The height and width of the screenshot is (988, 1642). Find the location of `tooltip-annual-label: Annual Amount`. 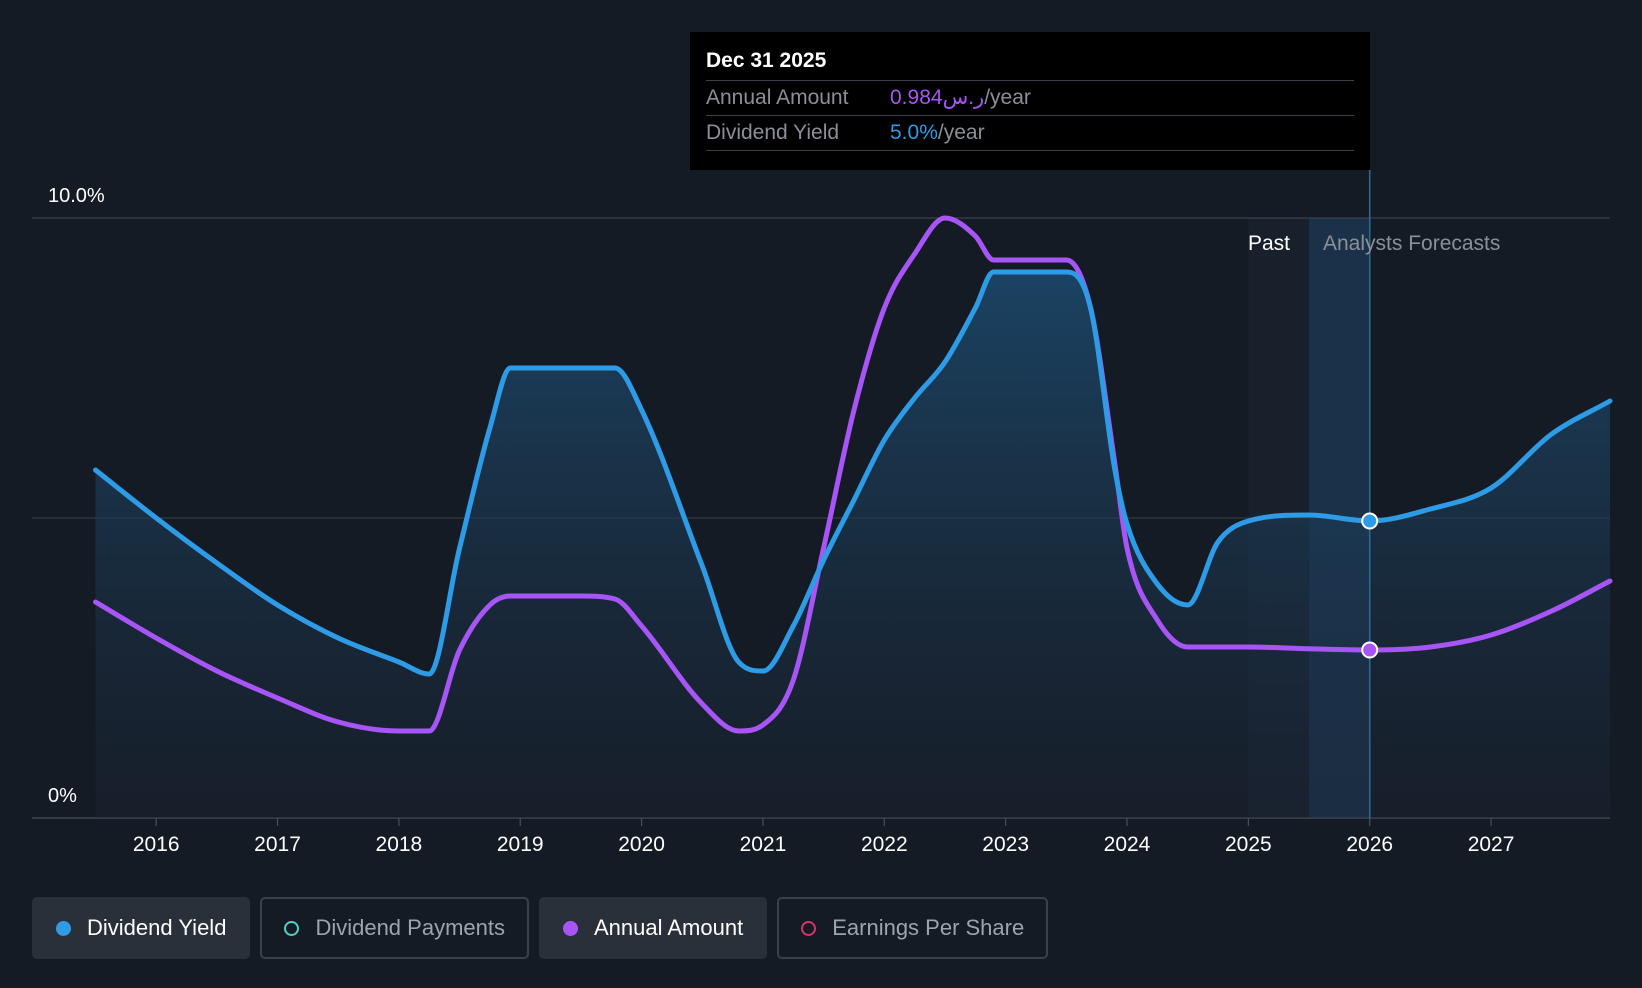

tooltip-annual-label: Annual Amount is located at coordinates (777, 97).